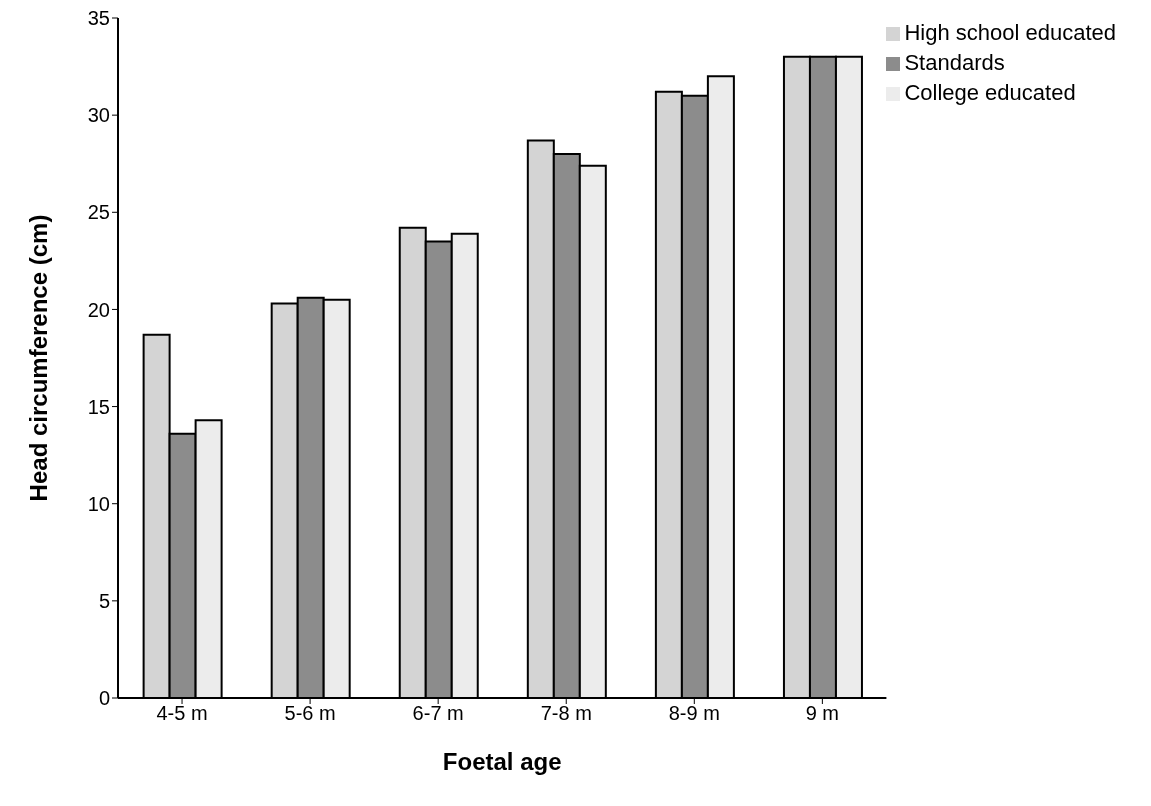  What do you see at coordinates (98, 212) in the screenshot?
I see `y-tick-label: 25` at bounding box center [98, 212].